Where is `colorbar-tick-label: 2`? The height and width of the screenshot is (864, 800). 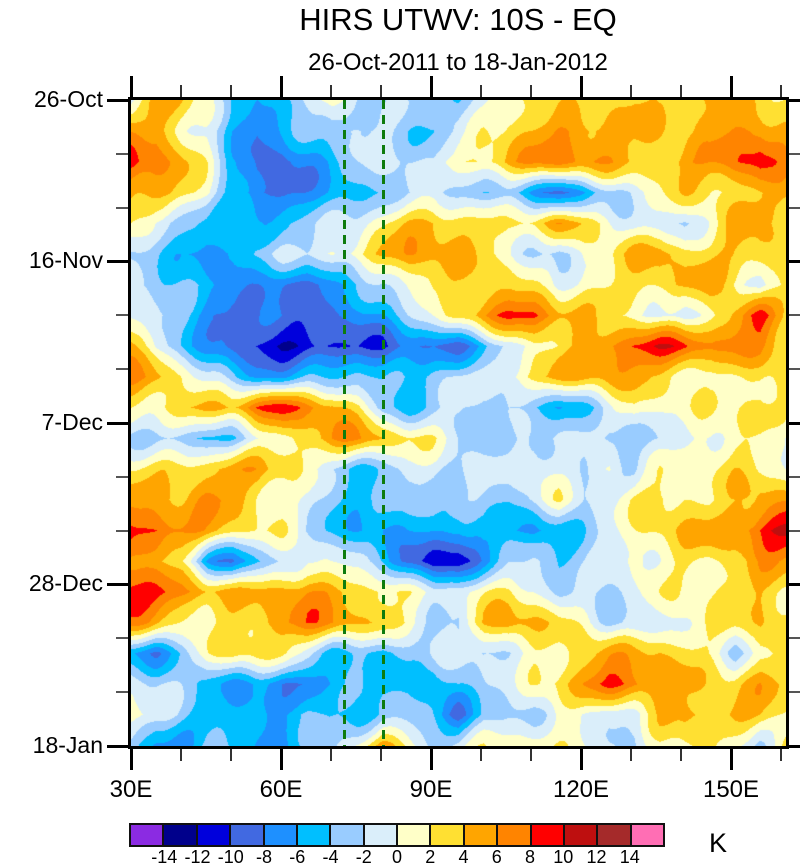 colorbar-tick-label: 2 is located at coordinates (430, 855).